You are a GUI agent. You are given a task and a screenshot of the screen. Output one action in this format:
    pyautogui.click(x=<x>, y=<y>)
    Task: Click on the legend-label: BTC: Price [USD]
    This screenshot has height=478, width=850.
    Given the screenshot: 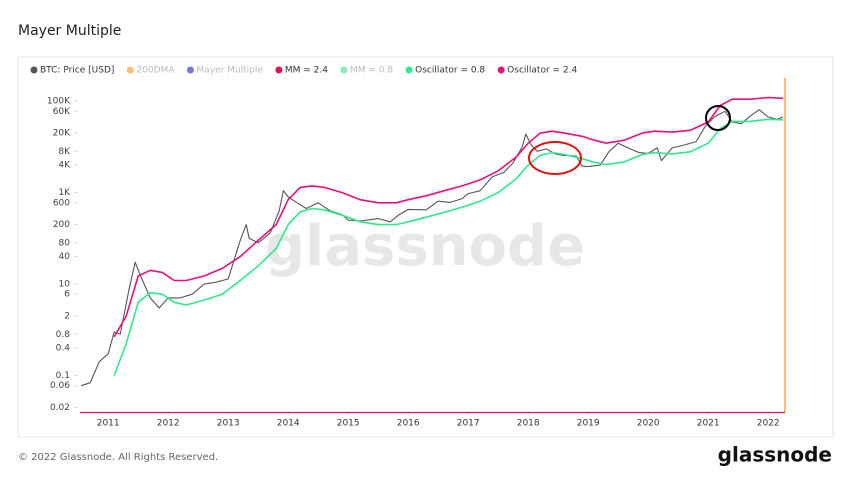 What is the action you would take?
    pyautogui.click(x=77, y=71)
    